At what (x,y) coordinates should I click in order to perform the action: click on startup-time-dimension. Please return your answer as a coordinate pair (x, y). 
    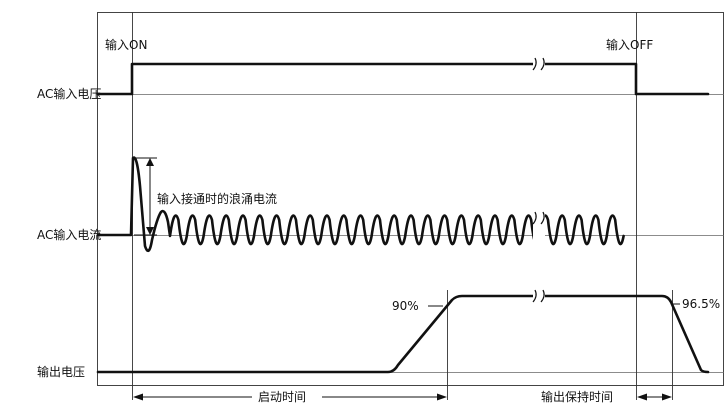
    Looking at the image, I should click on (290, 397).